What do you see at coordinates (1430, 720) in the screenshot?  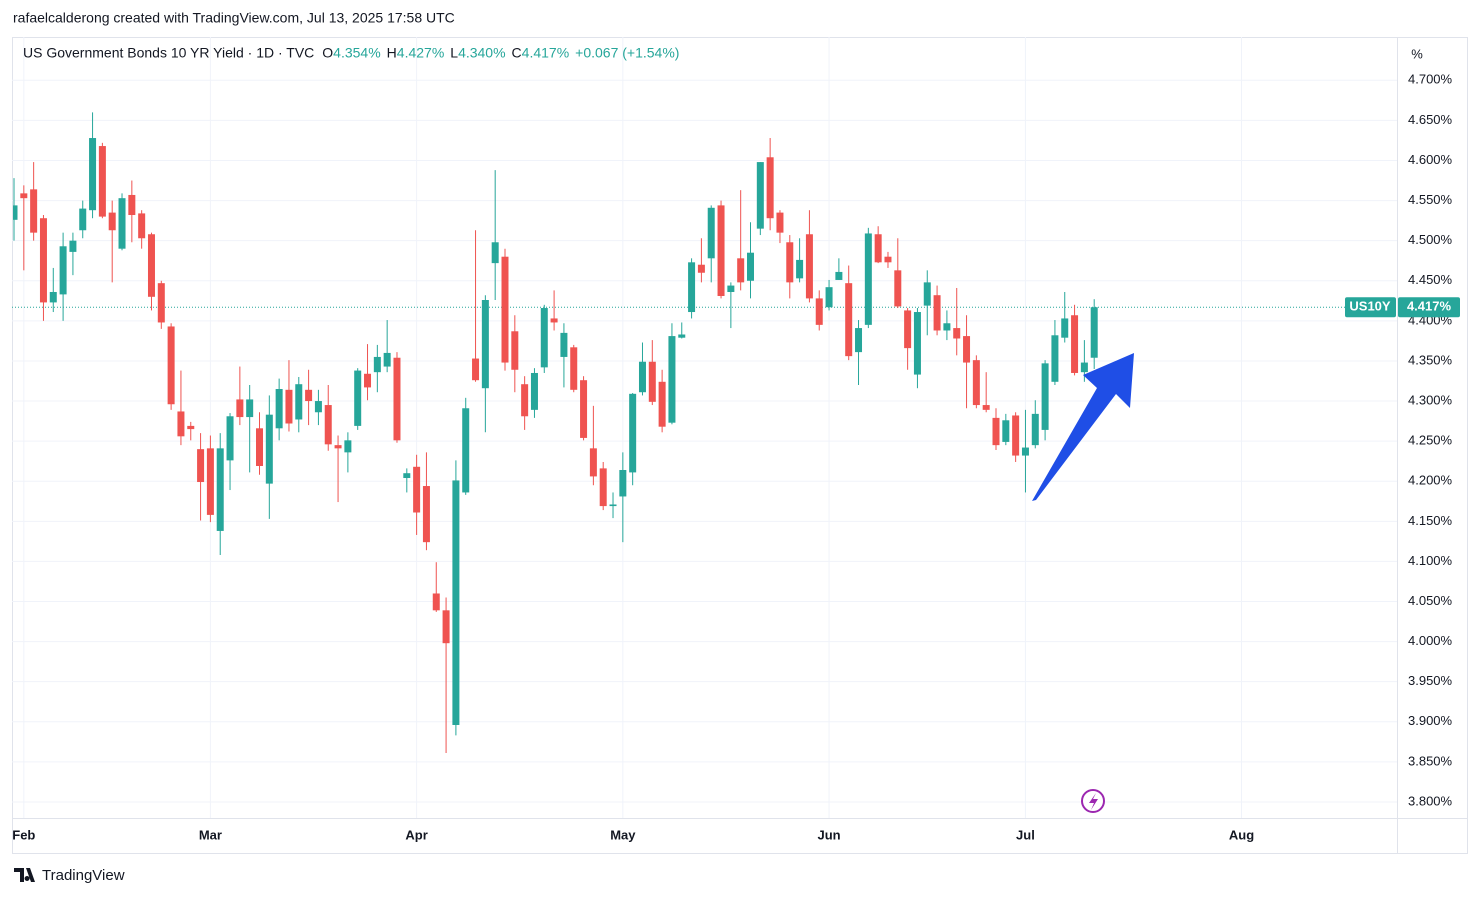 I see `y-tick-label: 3.900%` at bounding box center [1430, 720].